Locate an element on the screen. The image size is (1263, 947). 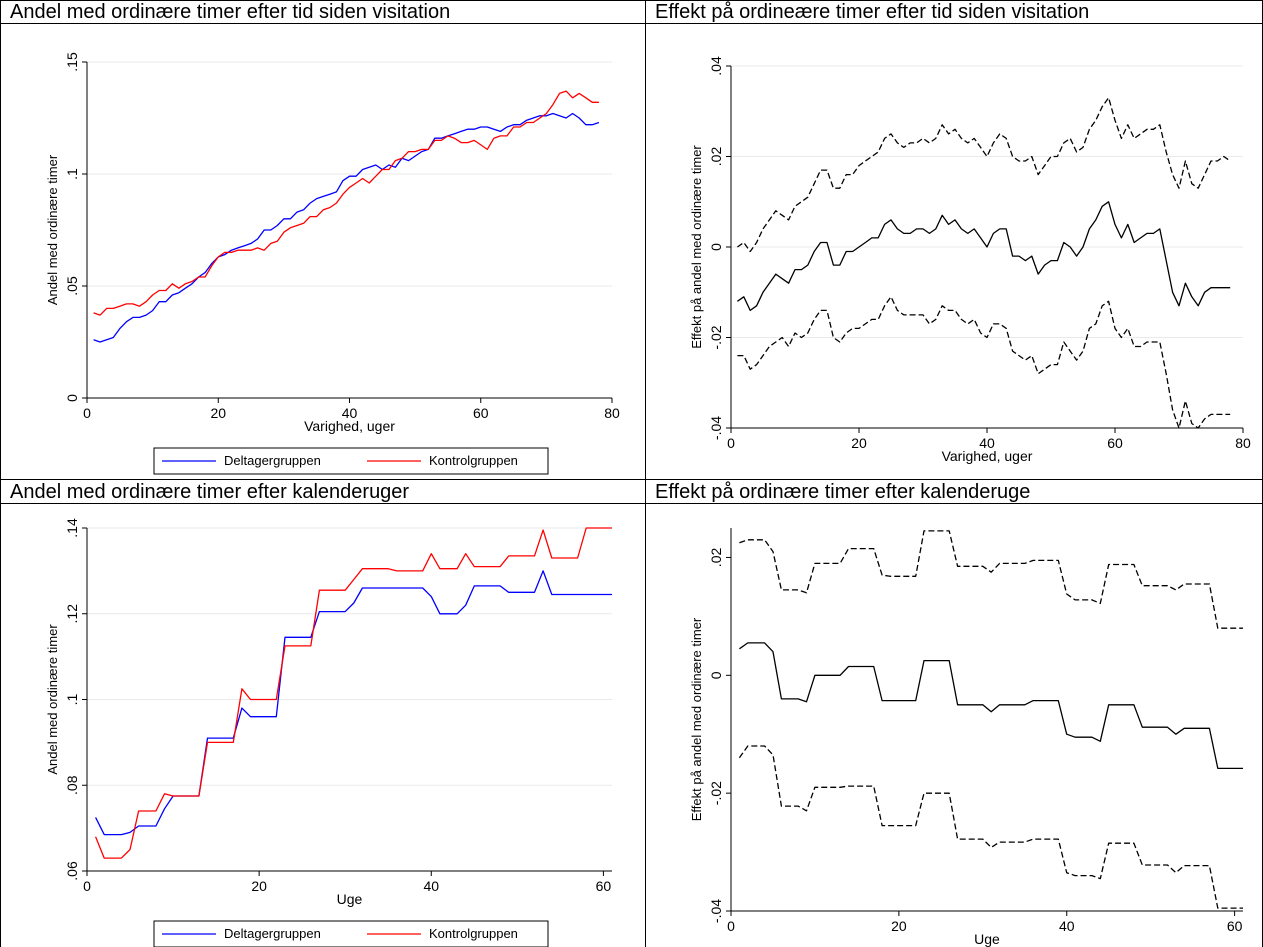
frame-divider-horizontal is located at coordinates (631, 479).